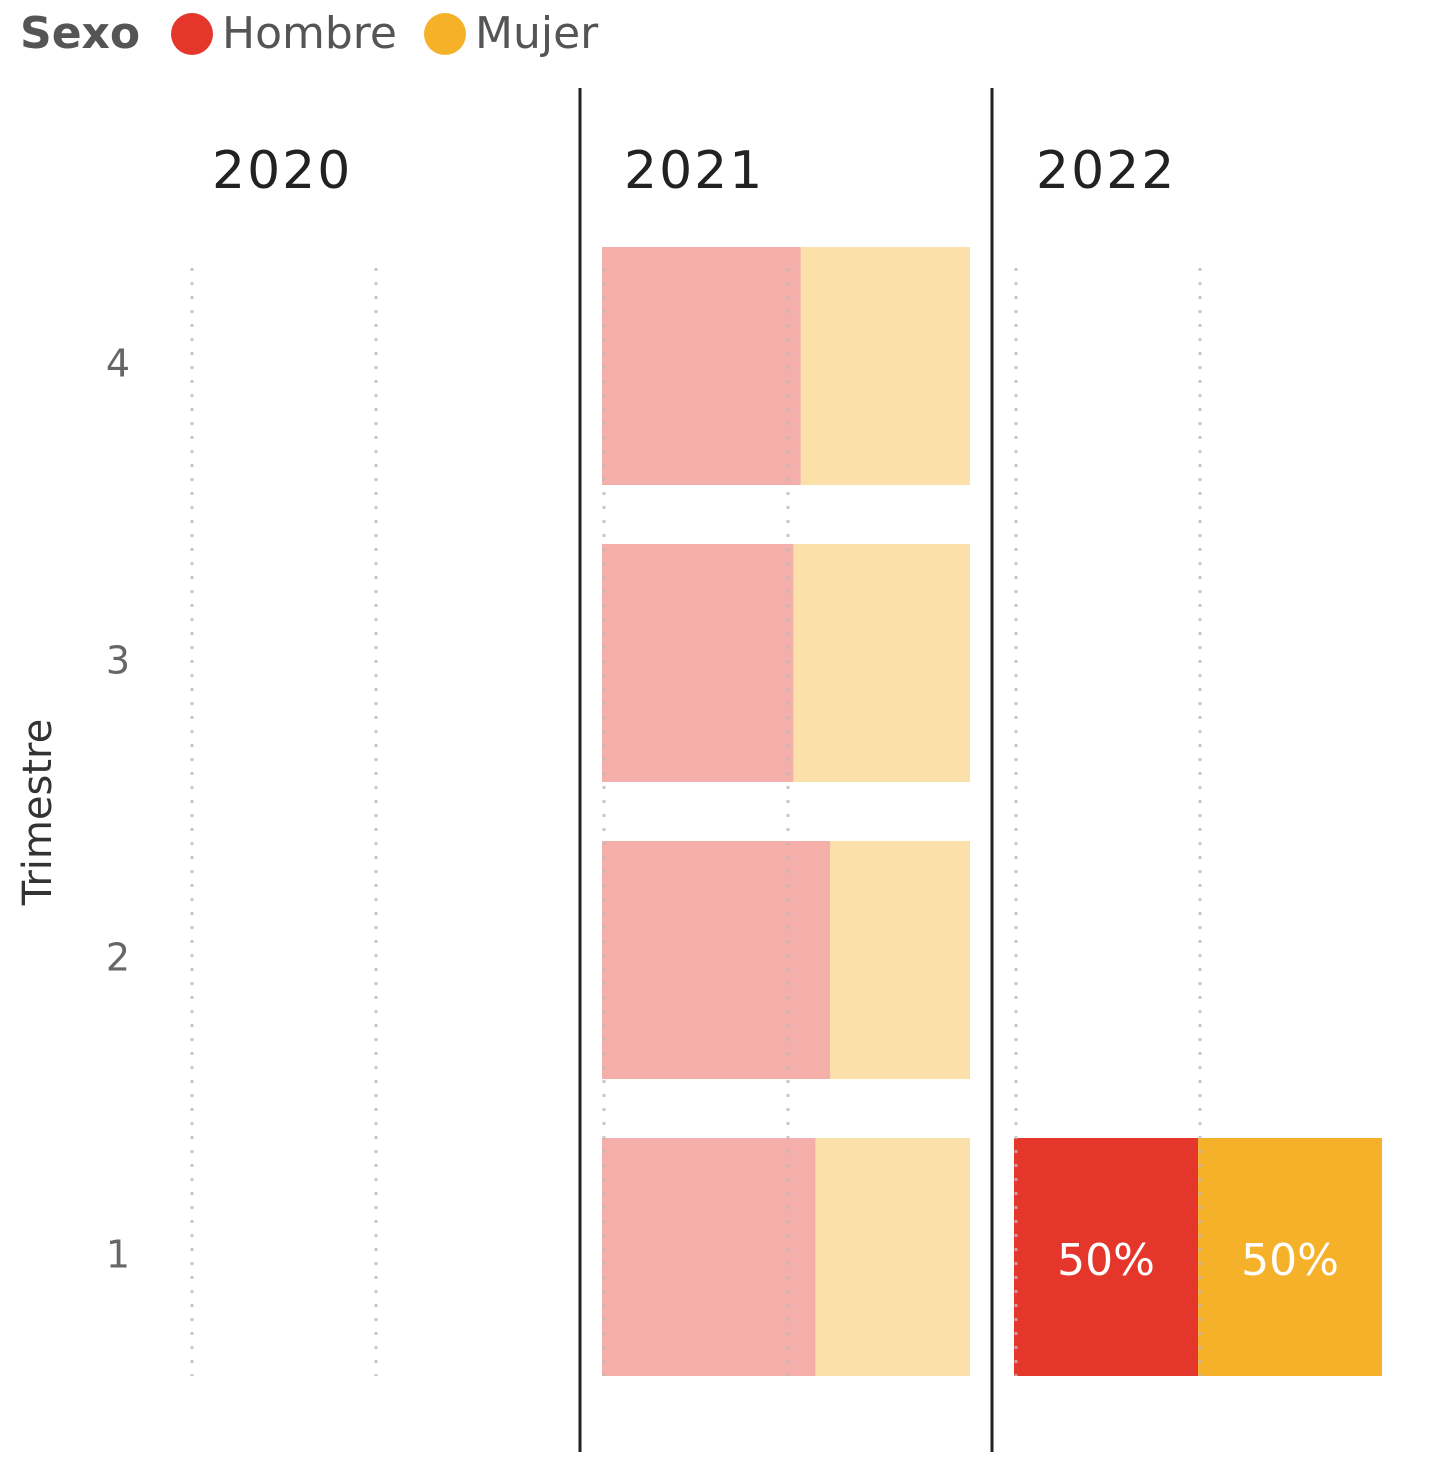  What do you see at coordinates (118, 958) in the screenshot?
I see `y-tick-label: 2` at bounding box center [118, 958].